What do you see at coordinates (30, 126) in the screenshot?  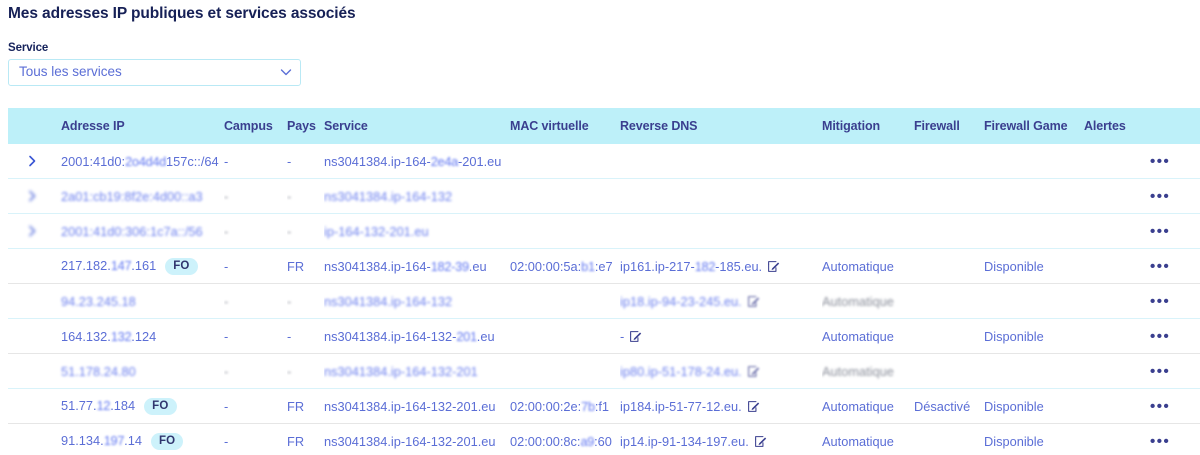 I see `column-header-expand` at bounding box center [30, 126].